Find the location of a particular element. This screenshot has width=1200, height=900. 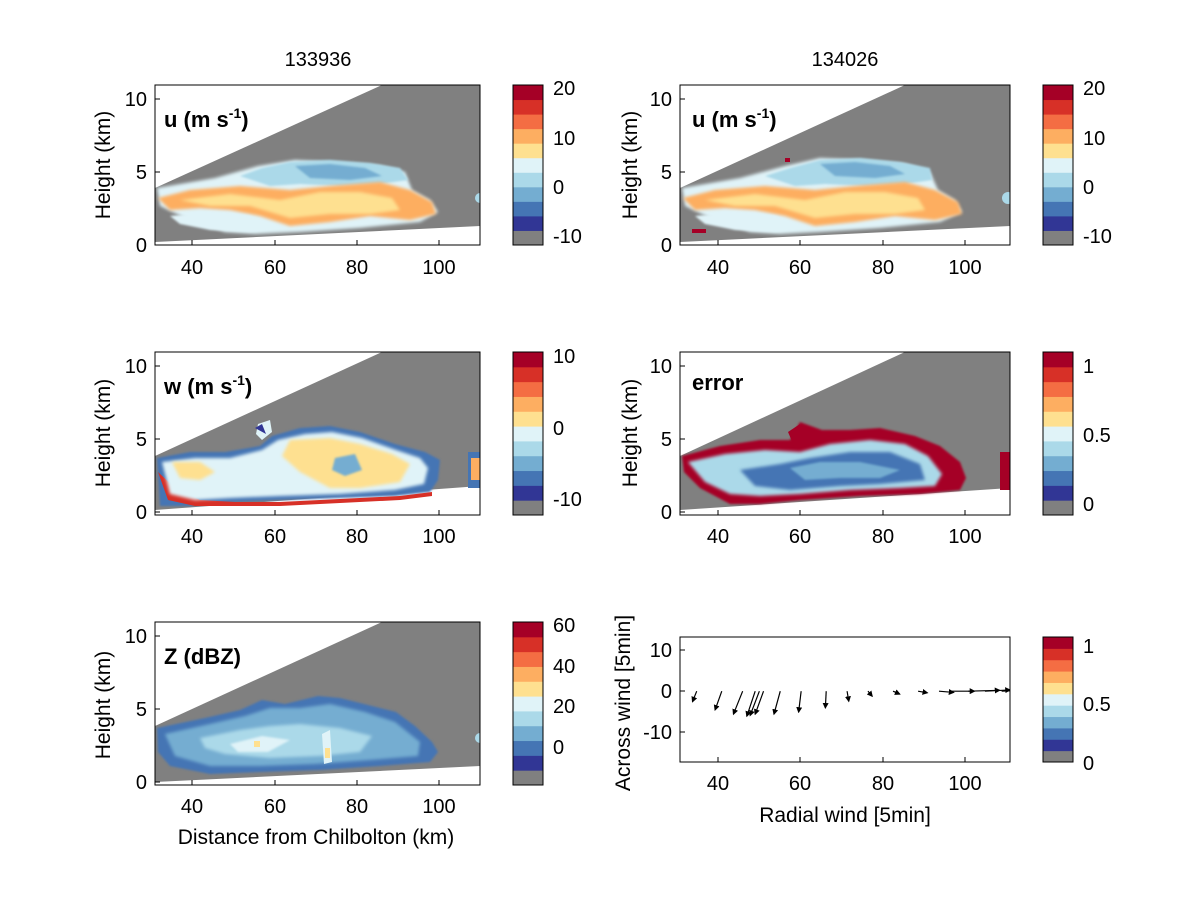

z-left-y-ticks: 0 5 10 is located at coordinates (142, 710).